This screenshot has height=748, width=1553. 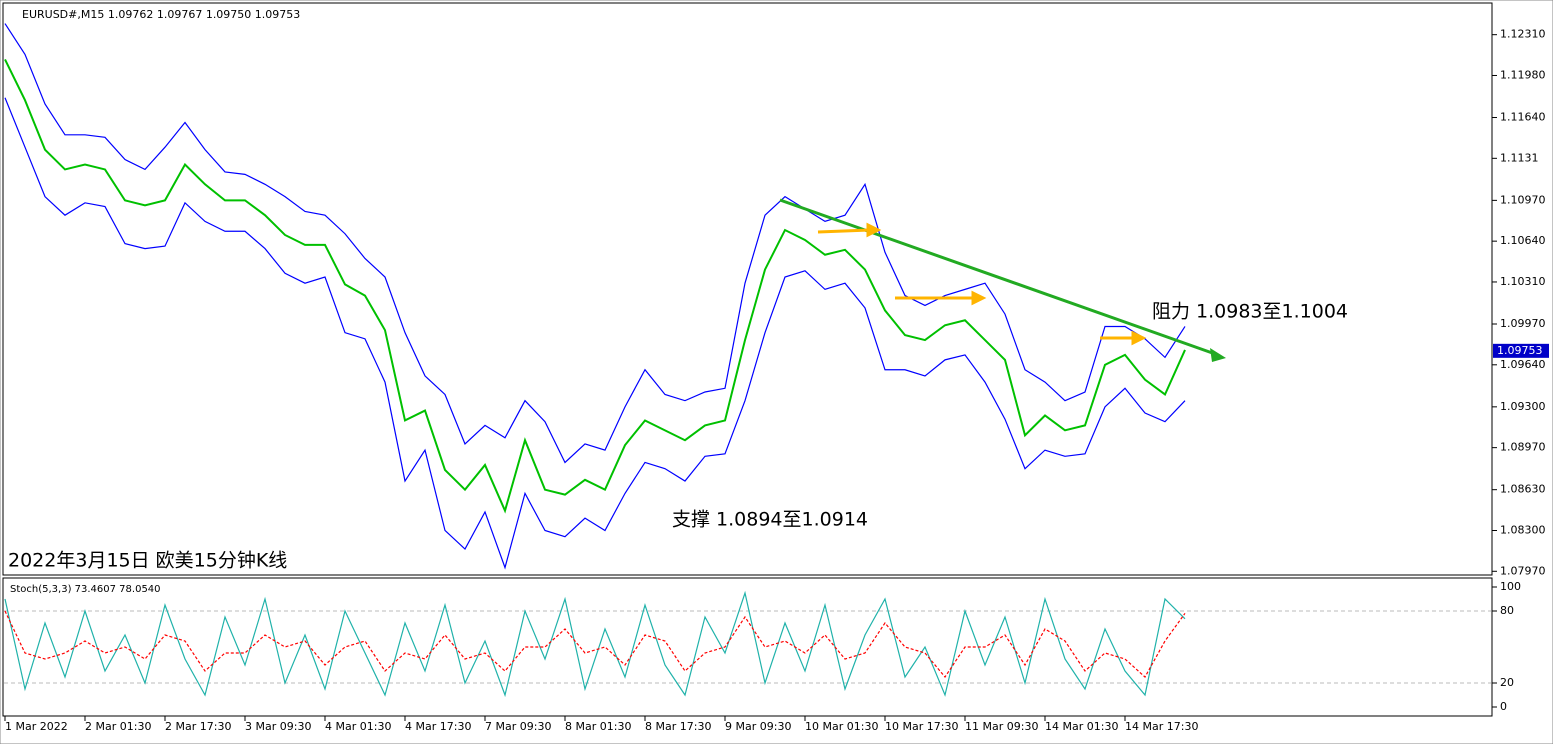 I want to click on drawings, so click(x=1002, y=280).